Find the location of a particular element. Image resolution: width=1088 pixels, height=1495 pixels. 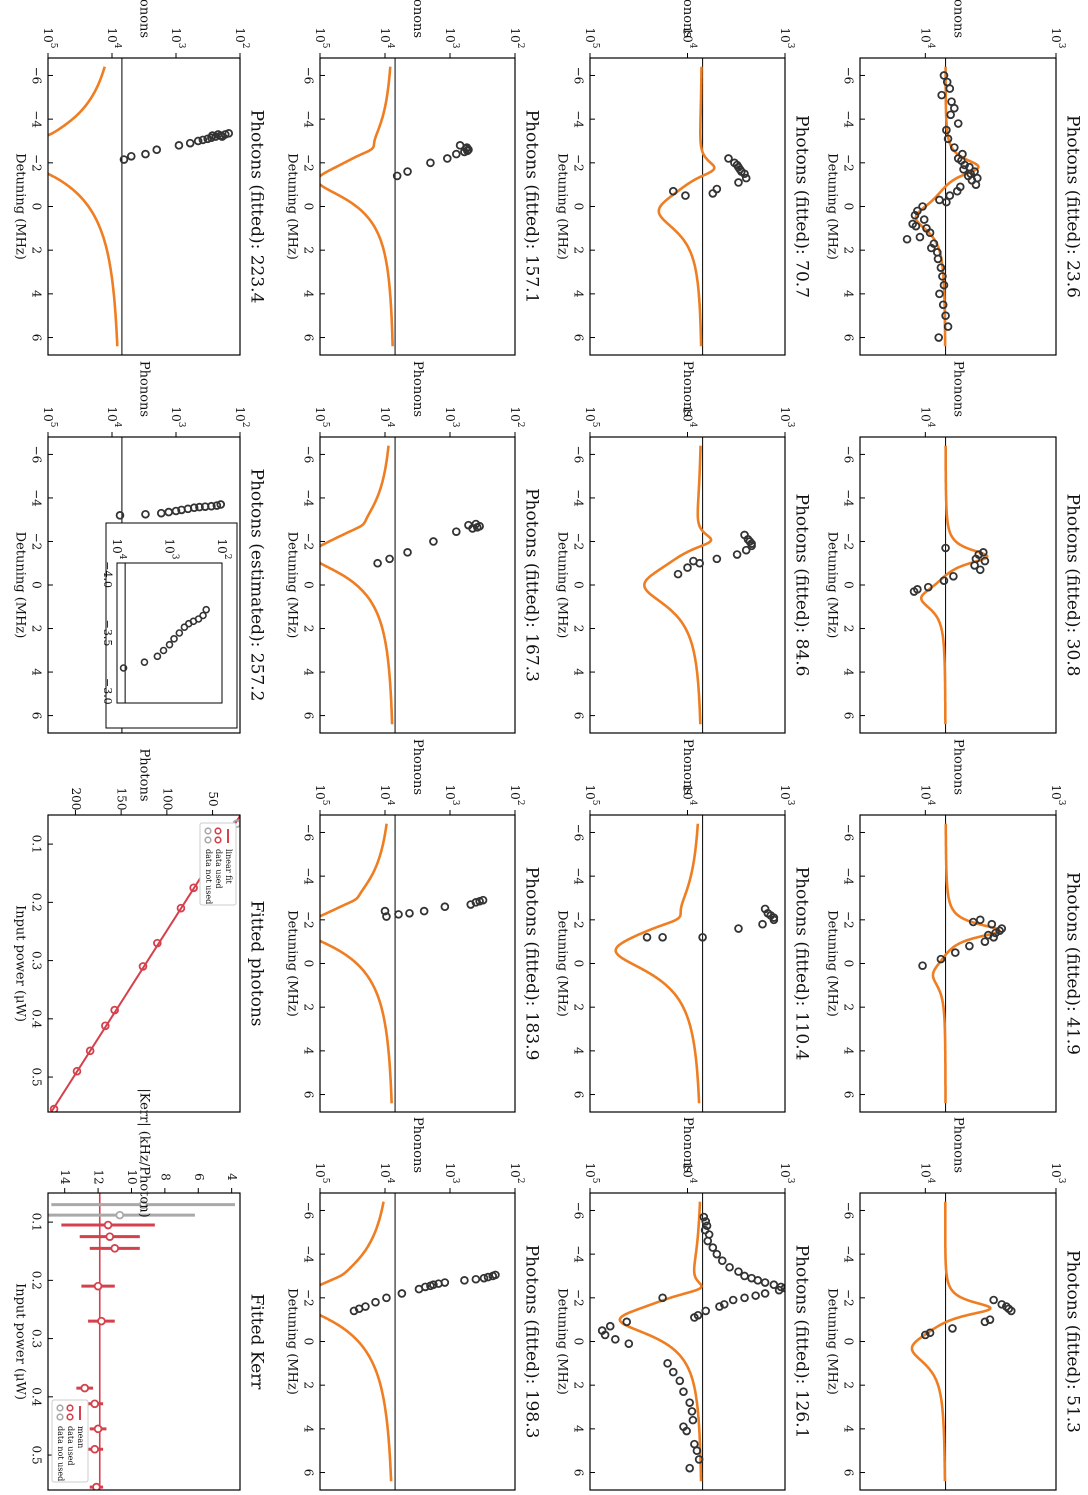

chart-title: Photons (fitted): 157.1 is located at coordinates (532, 207).